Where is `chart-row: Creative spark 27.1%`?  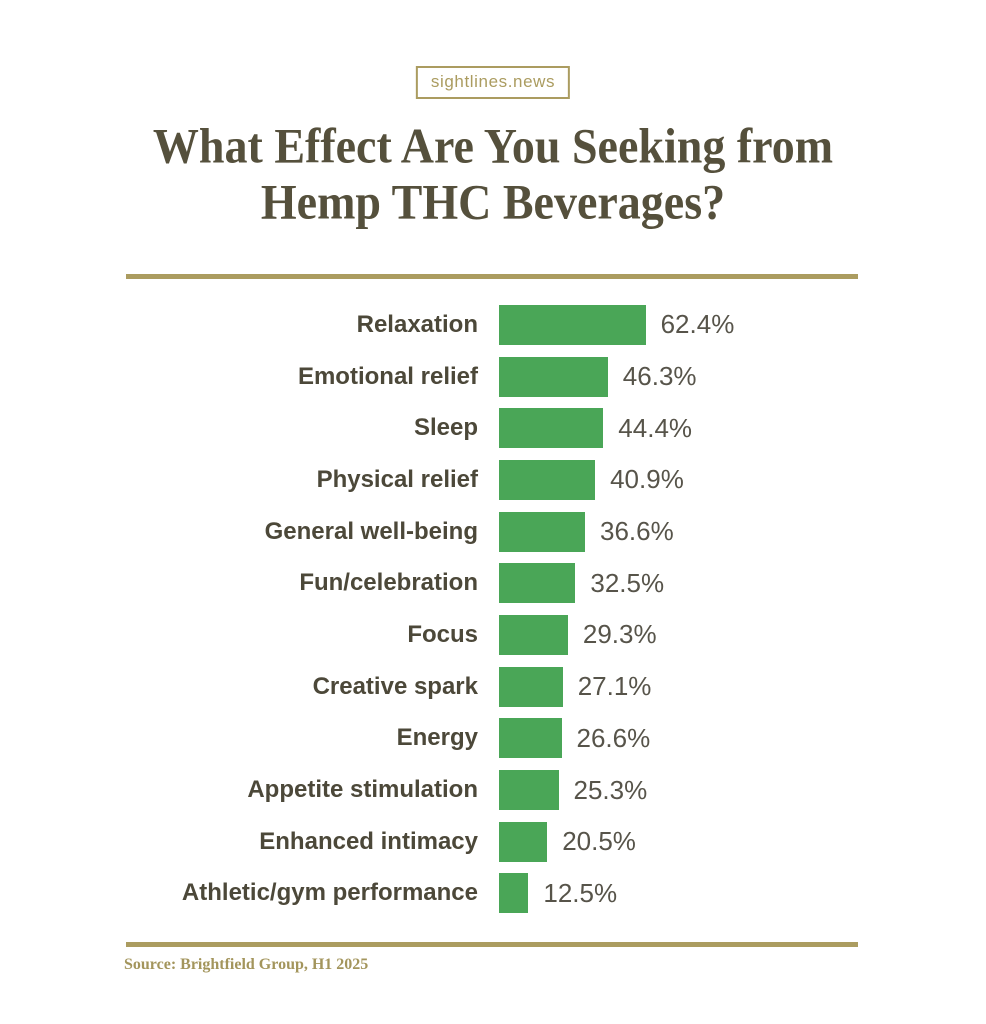 chart-row: Creative spark 27.1% is located at coordinates (493, 687).